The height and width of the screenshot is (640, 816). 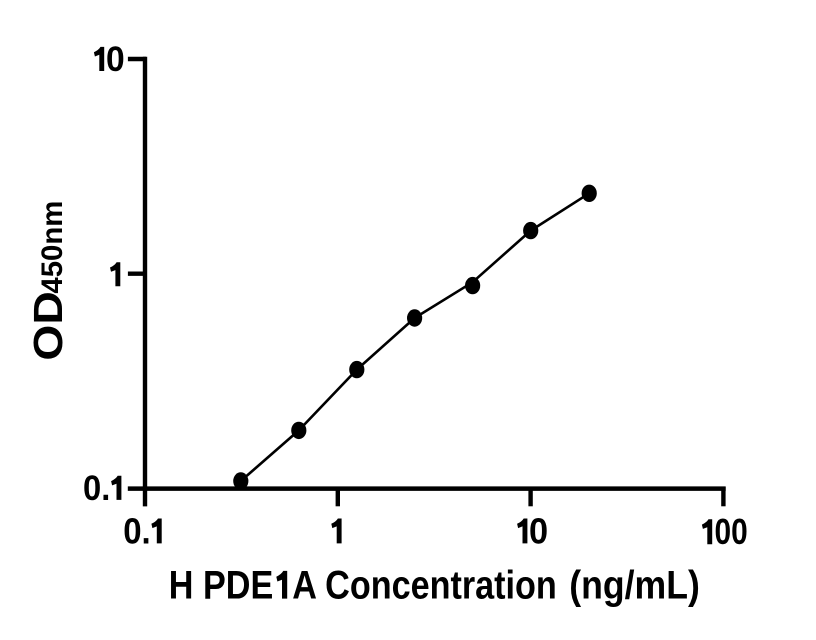 What do you see at coordinates (52, 247) in the screenshot?
I see `svg-text: 450nm` at bounding box center [52, 247].